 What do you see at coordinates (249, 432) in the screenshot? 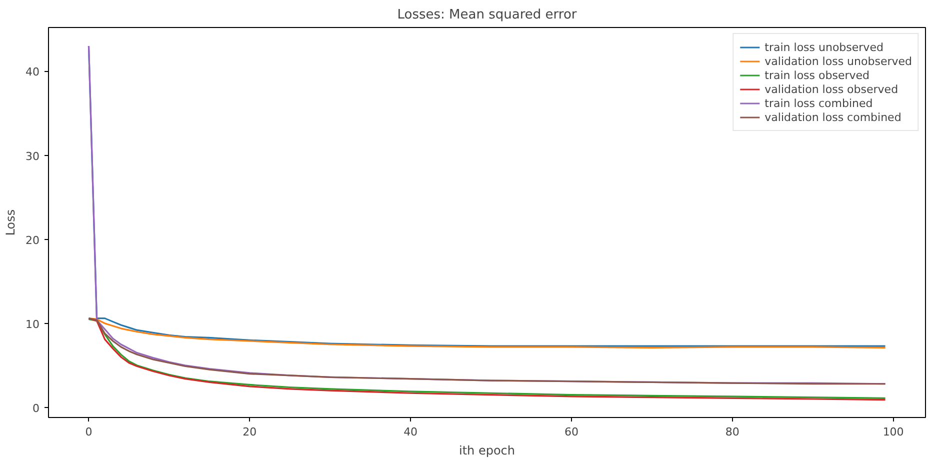
I see `x-tick-label: 20` at bounding box center [249, 432].